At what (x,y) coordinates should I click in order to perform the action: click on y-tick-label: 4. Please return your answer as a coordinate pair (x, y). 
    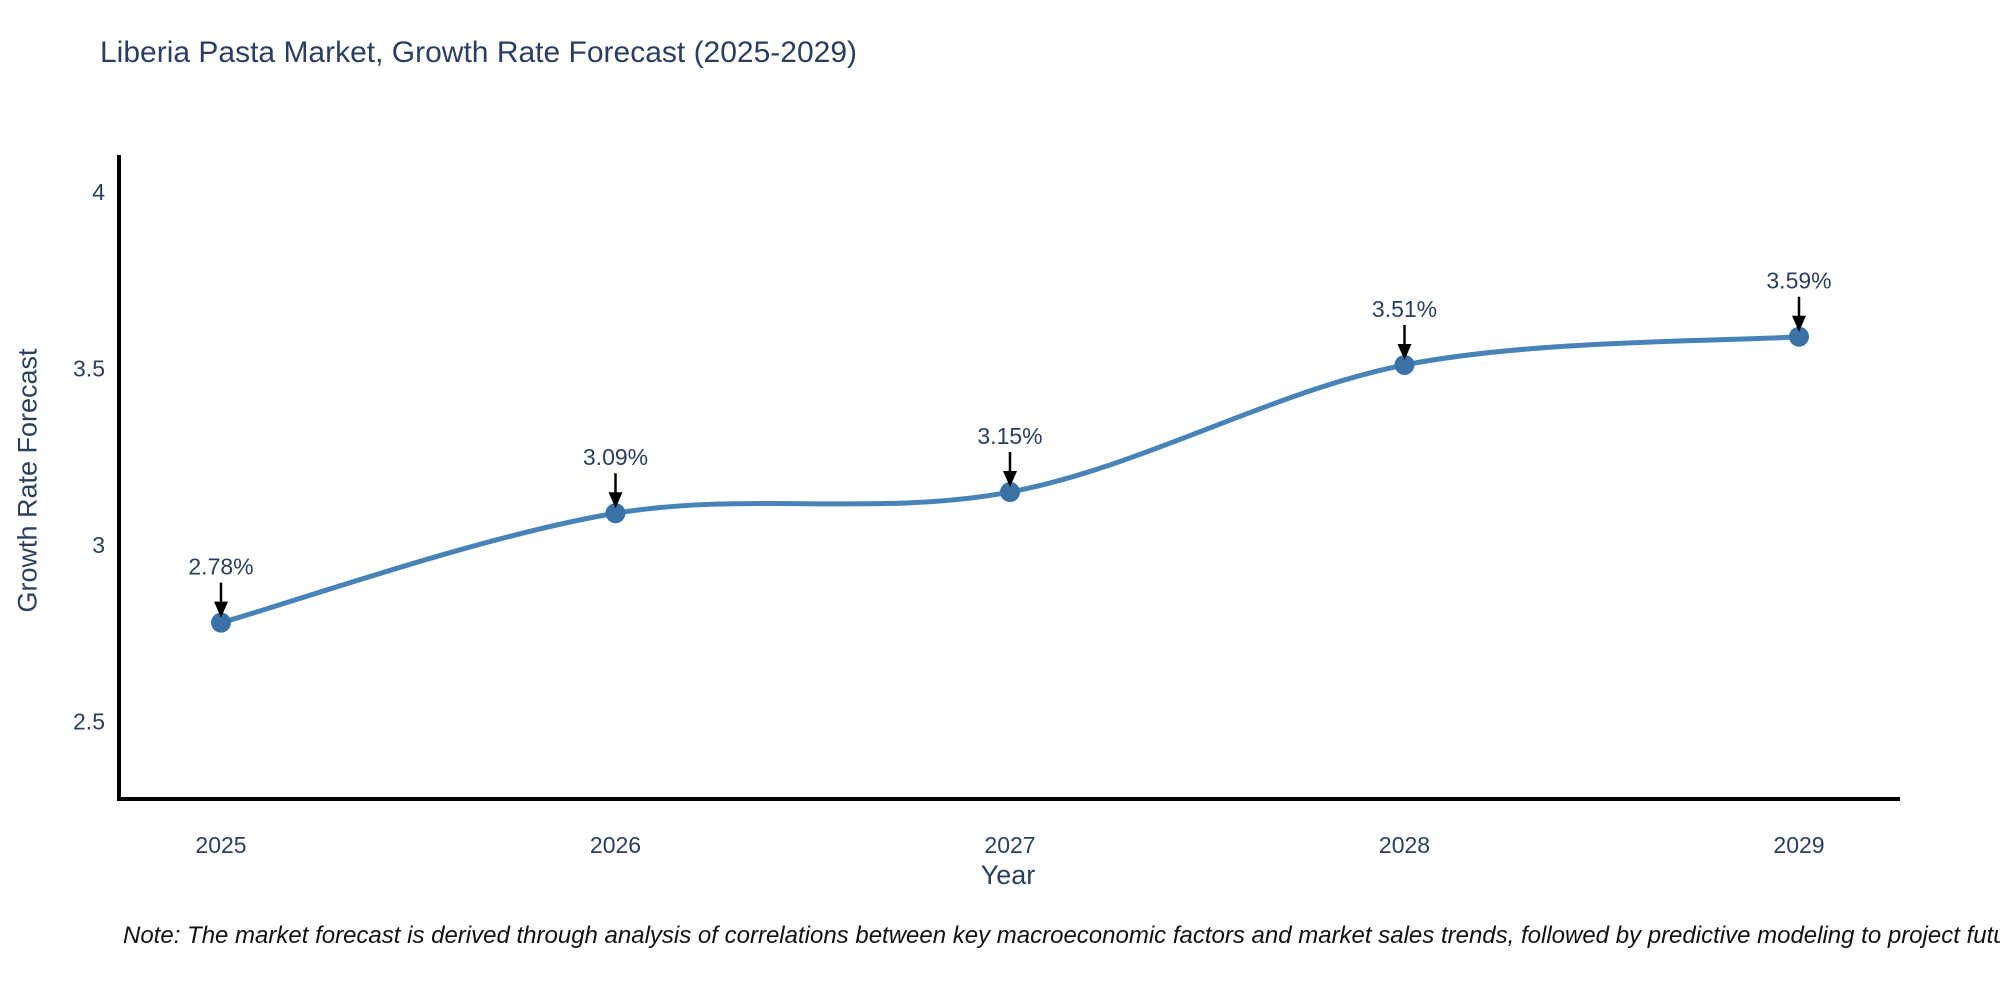
    Looking at the image, I should click on (98, 192).